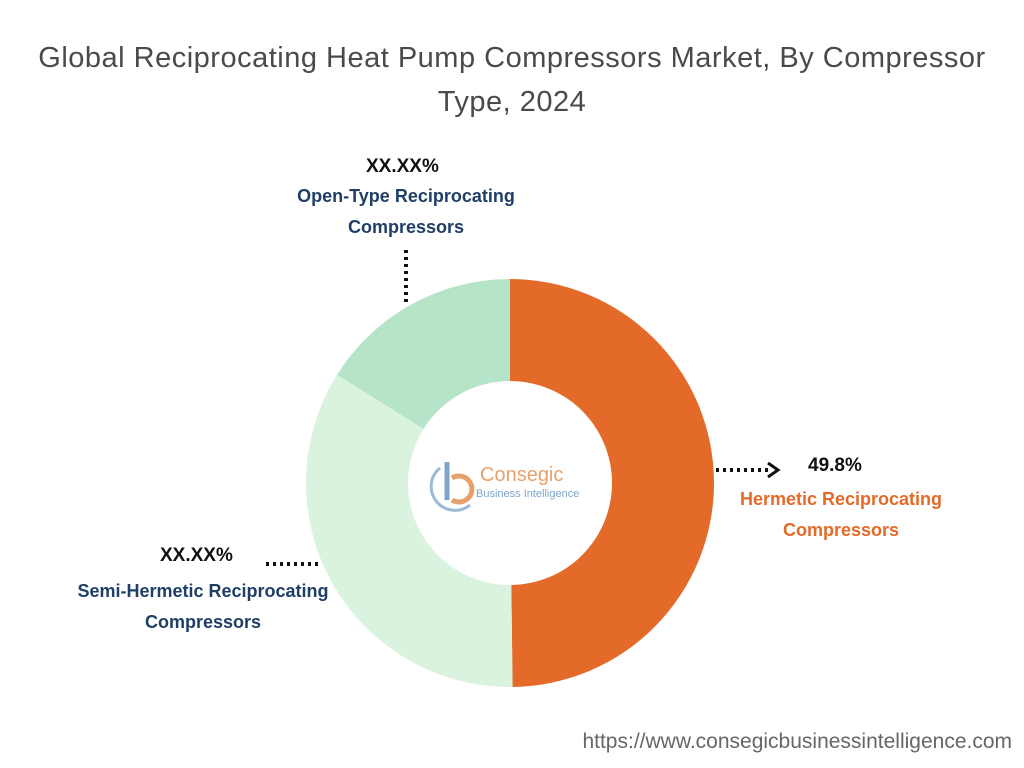 The height and width of the screenshot is (768, 1024). I want to click on arrow-head, so click(774, 470).